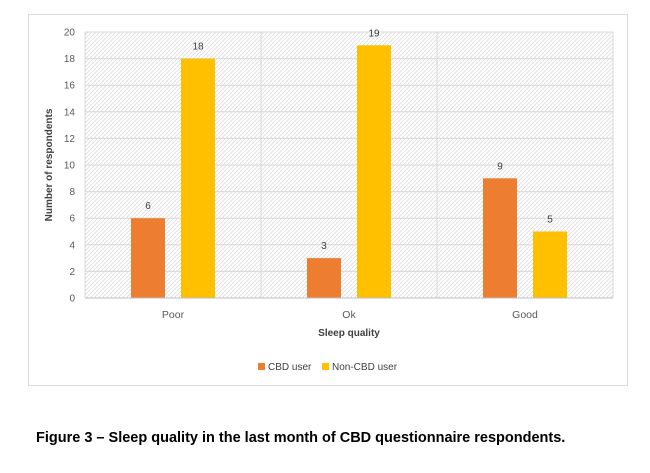  I want to click on y-tick-label: 2, so click(72, 272).